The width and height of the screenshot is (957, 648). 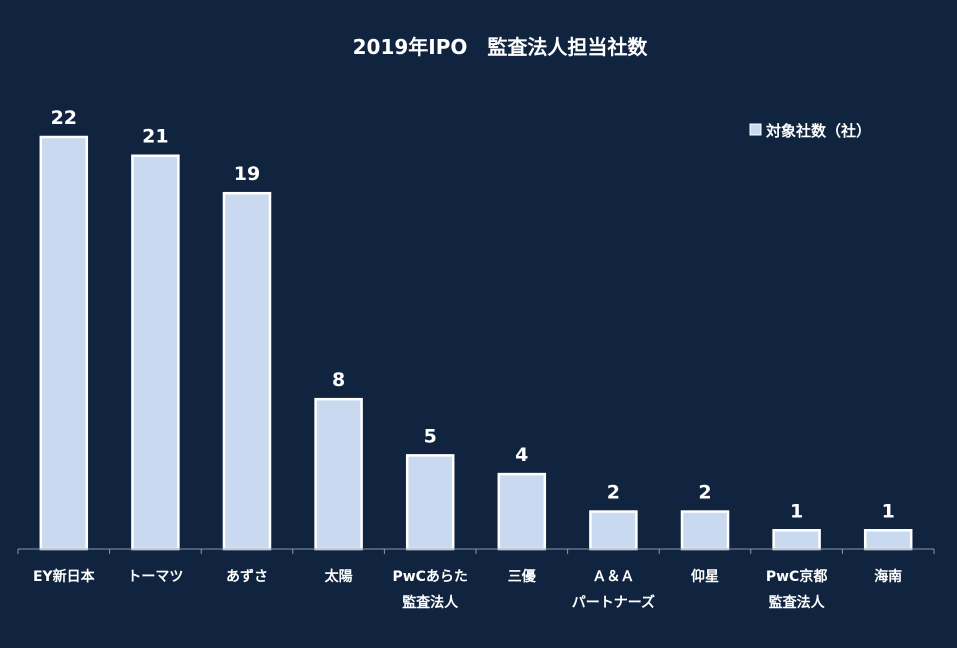 I want to click on x-tick-label-line: 三優, so click(x=522, y=576).